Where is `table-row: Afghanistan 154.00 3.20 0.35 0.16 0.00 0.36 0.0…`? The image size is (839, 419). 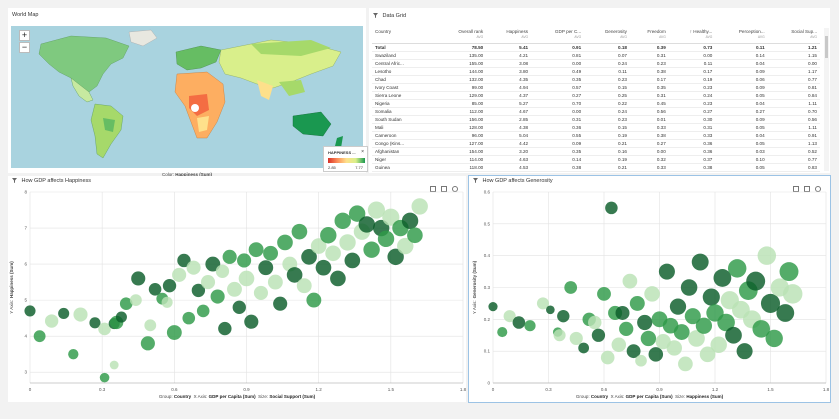
table-row: Afghanistan 154.00 3.20 0.35 0.16 0.00 0.36 0.0… is located at coordinates (596, 151).